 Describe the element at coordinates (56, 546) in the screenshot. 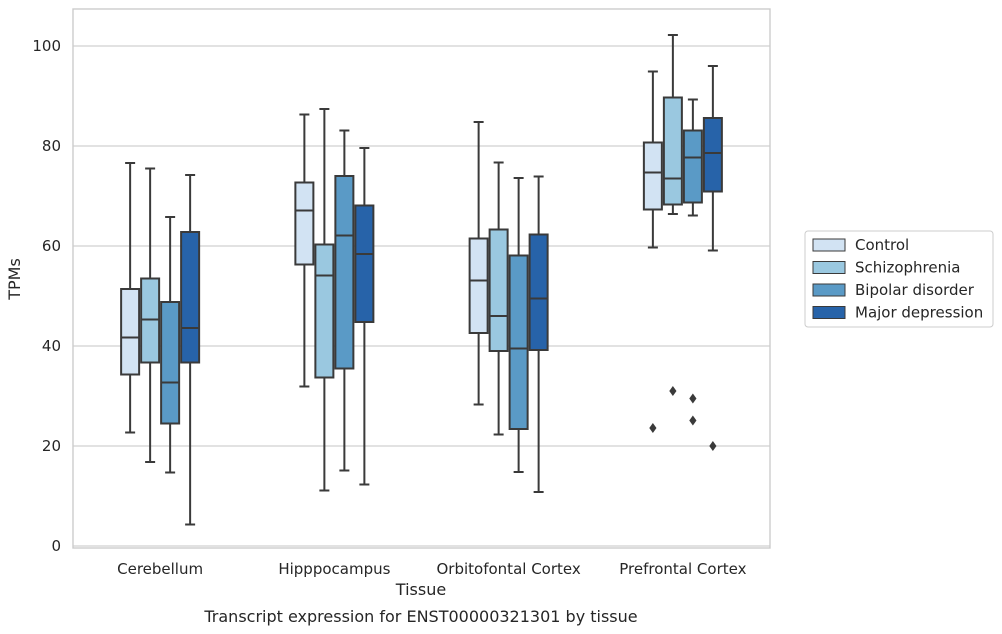

I see `y-tick-label: 0` at that location.